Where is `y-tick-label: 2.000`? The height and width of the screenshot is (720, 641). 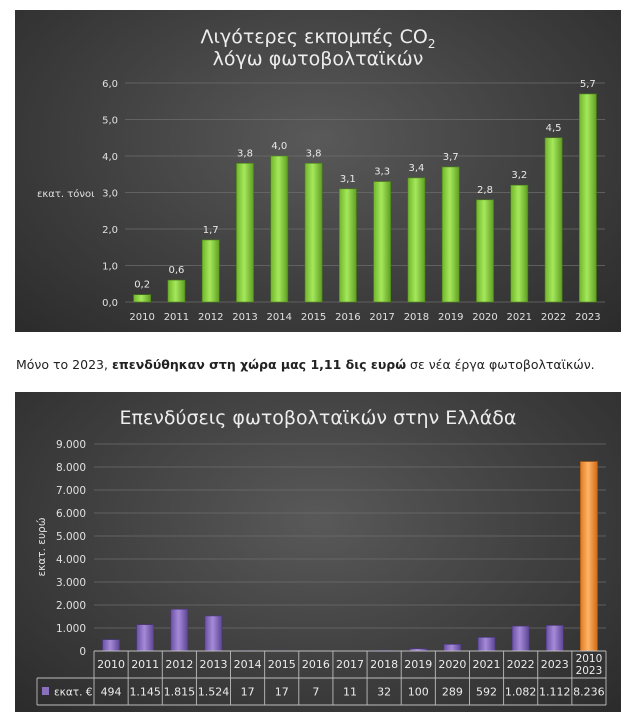
y-tick-label: 2.000 is located at coordinates (71, 606).